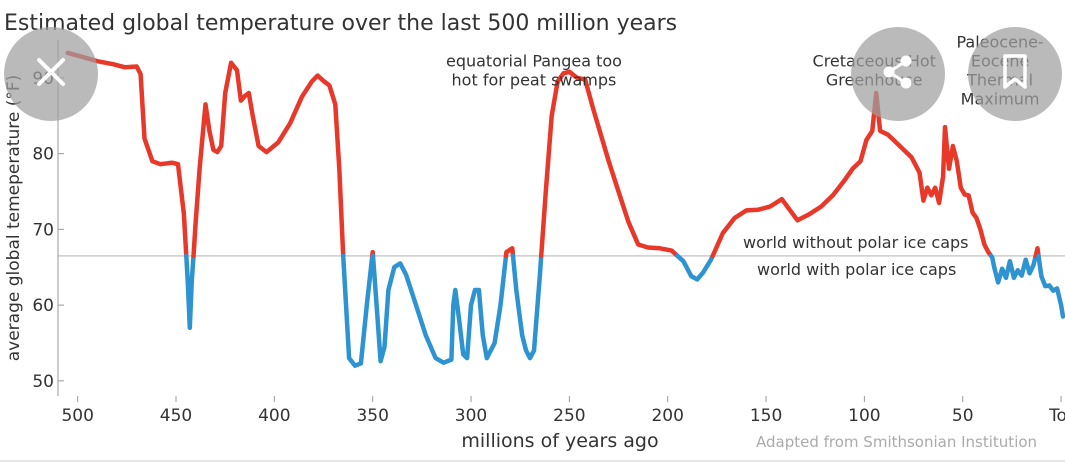  Describe the element at coordinates (569, 416) in the screenshot. I see `x-tick-label: 250` at that location.